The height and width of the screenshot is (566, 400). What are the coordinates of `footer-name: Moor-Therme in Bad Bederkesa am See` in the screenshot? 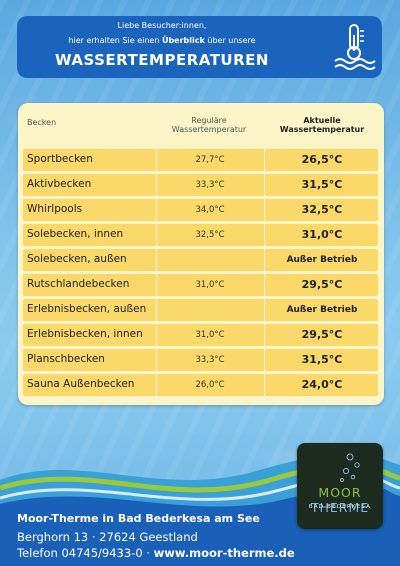 It's located at (138, 518).